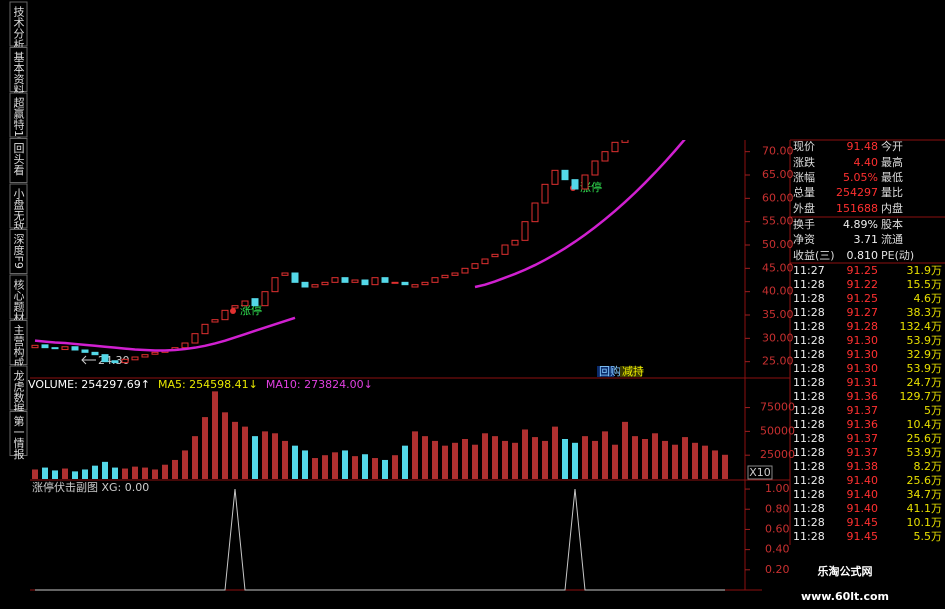 The height and width of the screenshot is (609, 945). Describe the element at coordinates (933, 410) in the screenshot. I see `trade-volume: 5万` at that location.